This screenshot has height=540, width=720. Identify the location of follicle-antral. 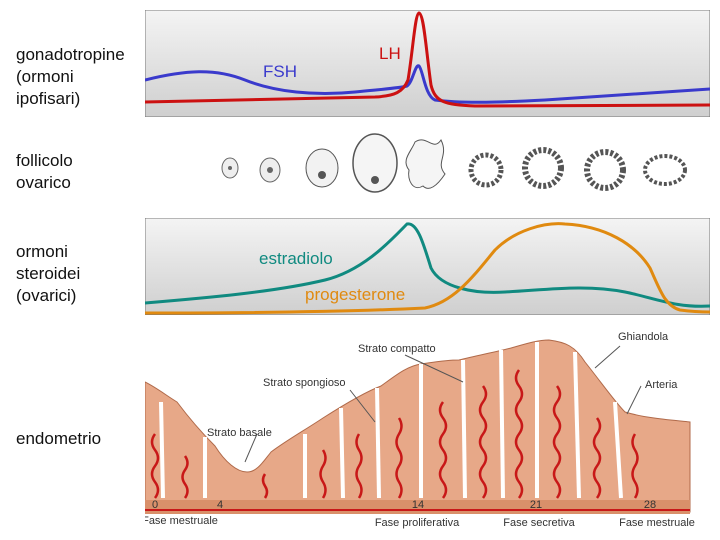
(375, 163).